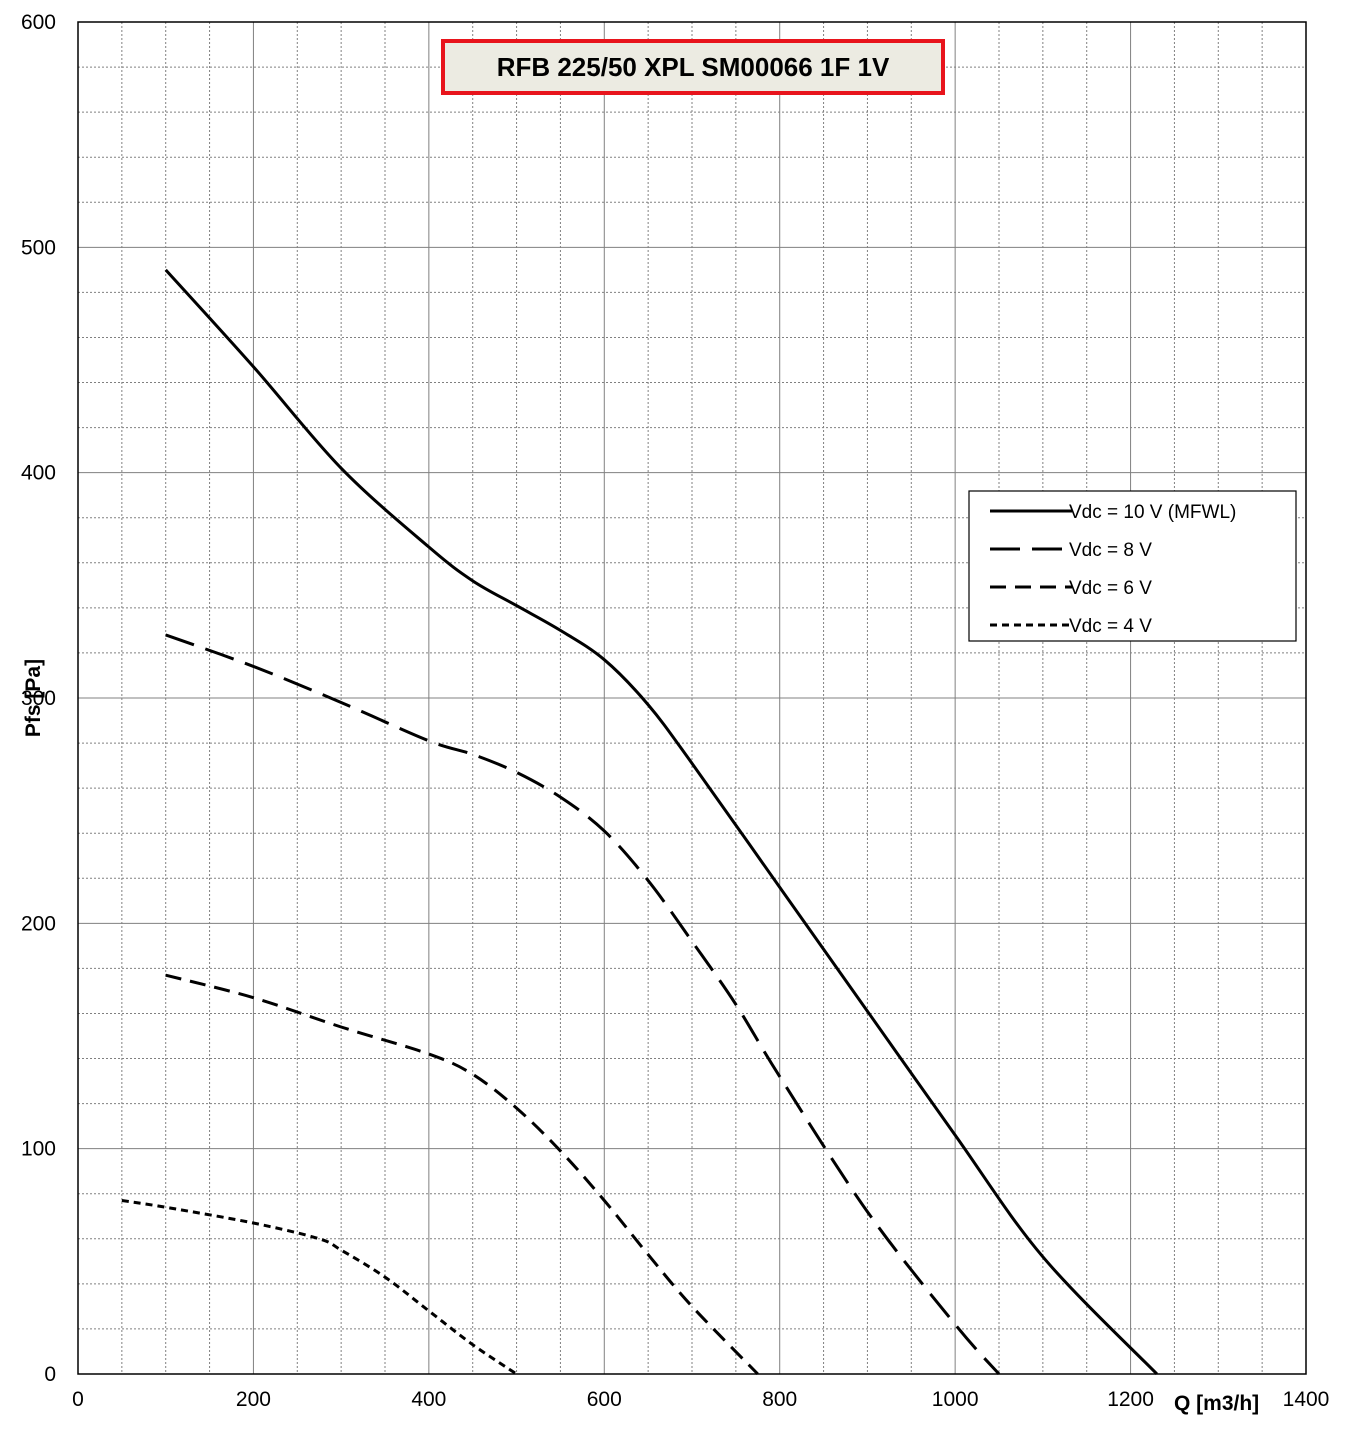 Image resolution: width=1353 pixels, height=1432 pixels. I want to click on y-tick-label: 200, so click(38, 923).